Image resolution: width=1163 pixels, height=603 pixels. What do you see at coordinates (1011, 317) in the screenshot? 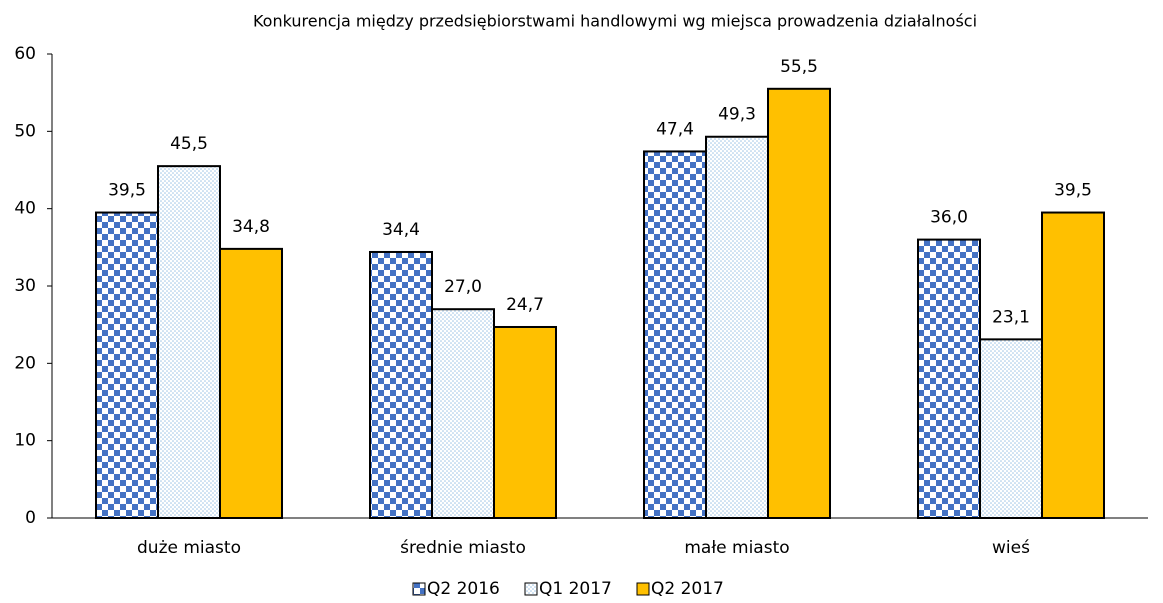
I see `data-label: 23,1` at bounding box center [1011, 317].